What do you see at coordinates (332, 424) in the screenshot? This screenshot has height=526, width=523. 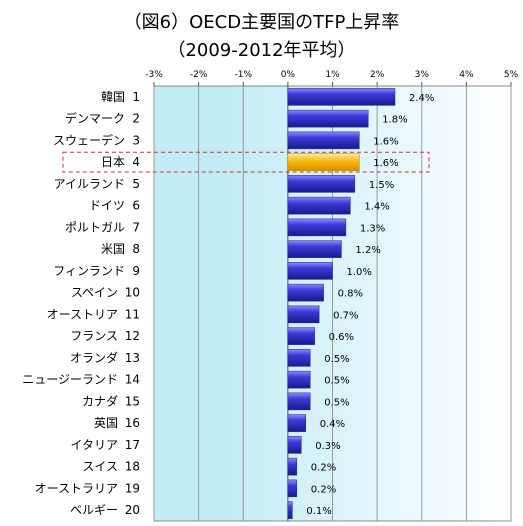 I see `data-label: 0.4%` at bounding box center [332, 424].